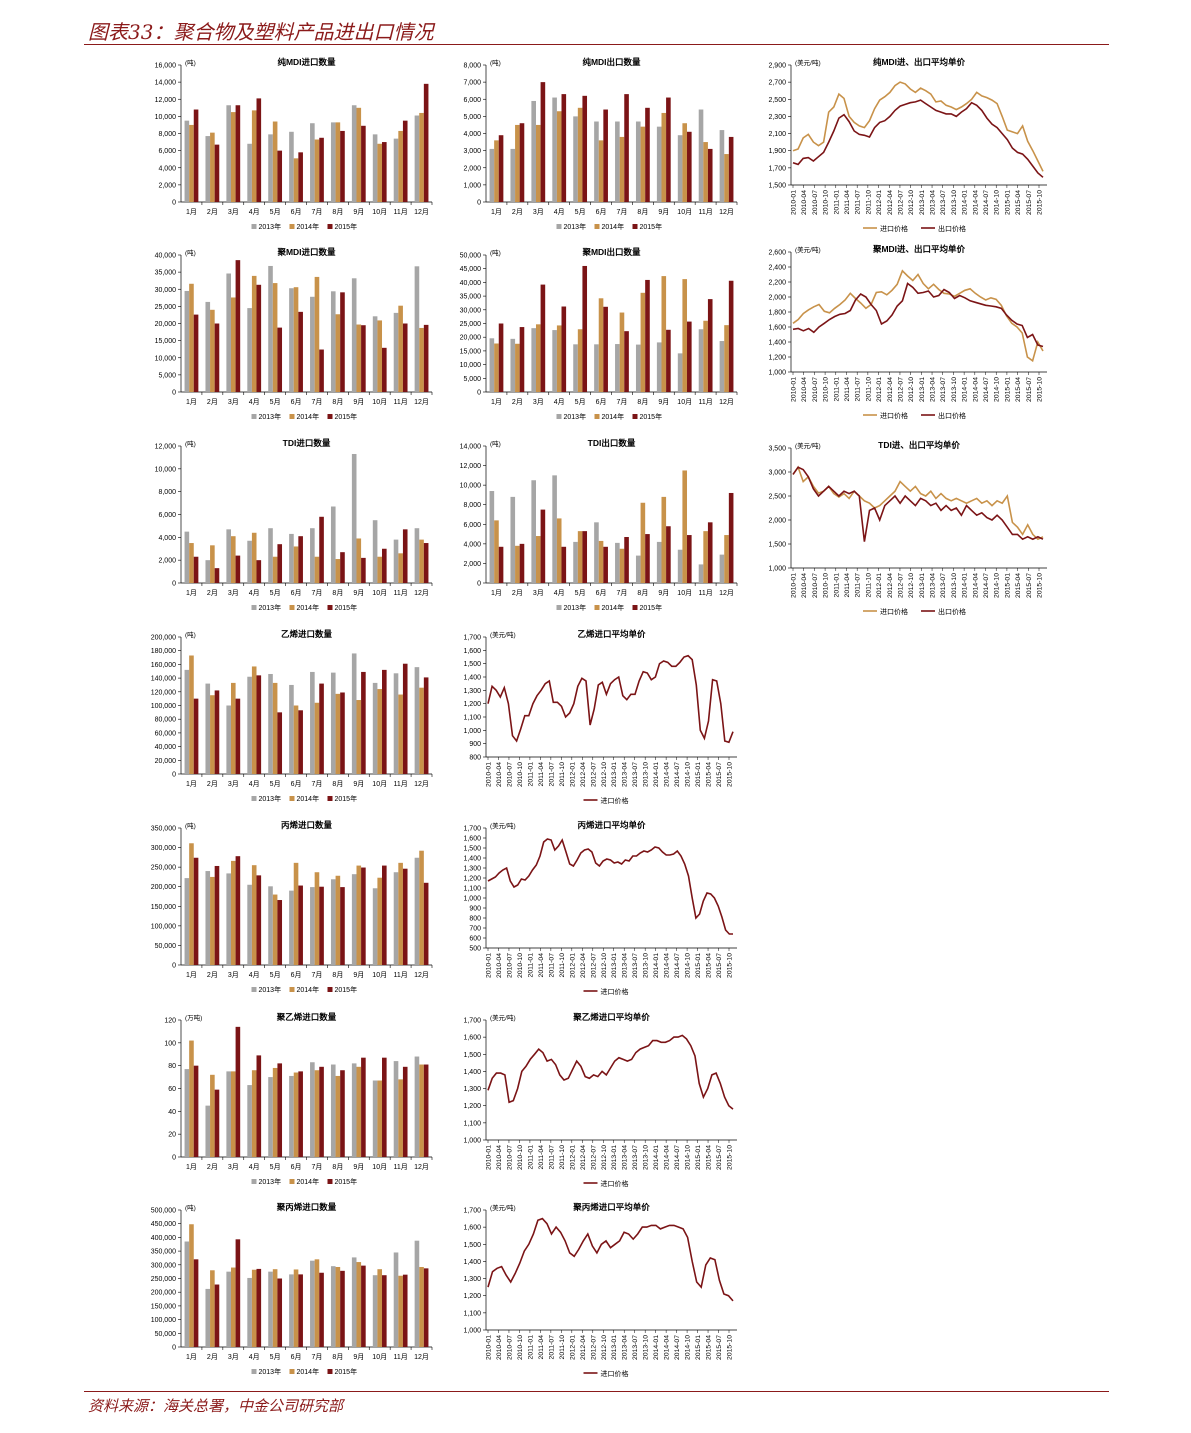 The image size is (1191, 1433). Describe the element at coordinates (472, 869) in the screenshot. I see `y-tick-label: 1,300` at that location.